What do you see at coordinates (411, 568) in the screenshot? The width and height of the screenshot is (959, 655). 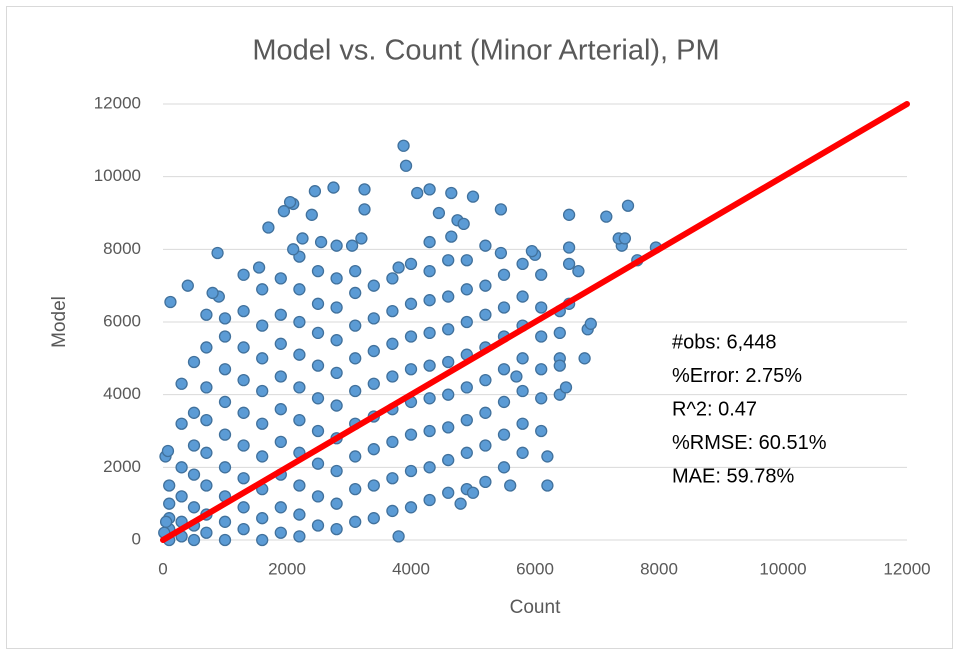 I see `x-tick-label: 4000` at bounding box center [411, 568].